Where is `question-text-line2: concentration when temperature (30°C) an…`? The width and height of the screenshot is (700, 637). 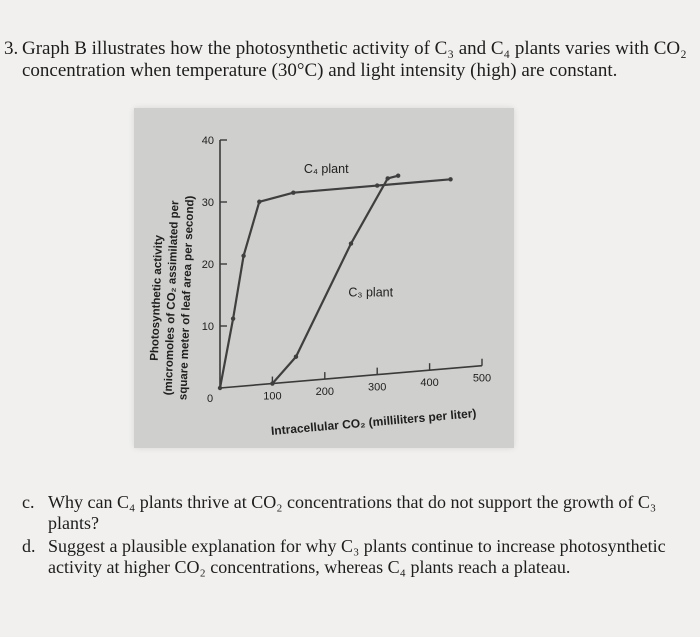
question-text-line2: concentration when temperature (30°C) an… is located at coordinates (320, 70).